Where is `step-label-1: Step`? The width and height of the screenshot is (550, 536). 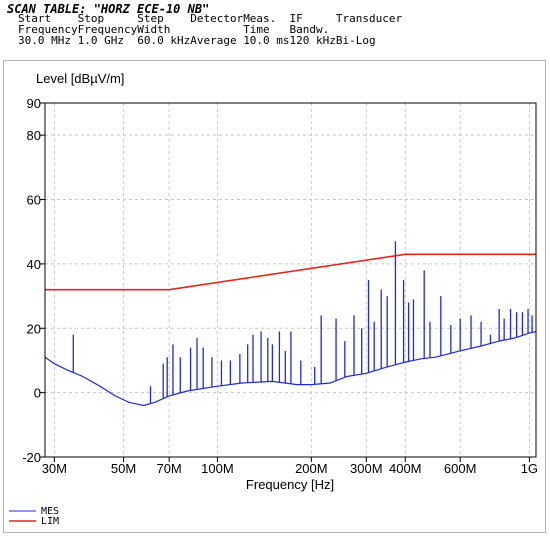 step-label-1: Step is located at coordinates (150, 18).